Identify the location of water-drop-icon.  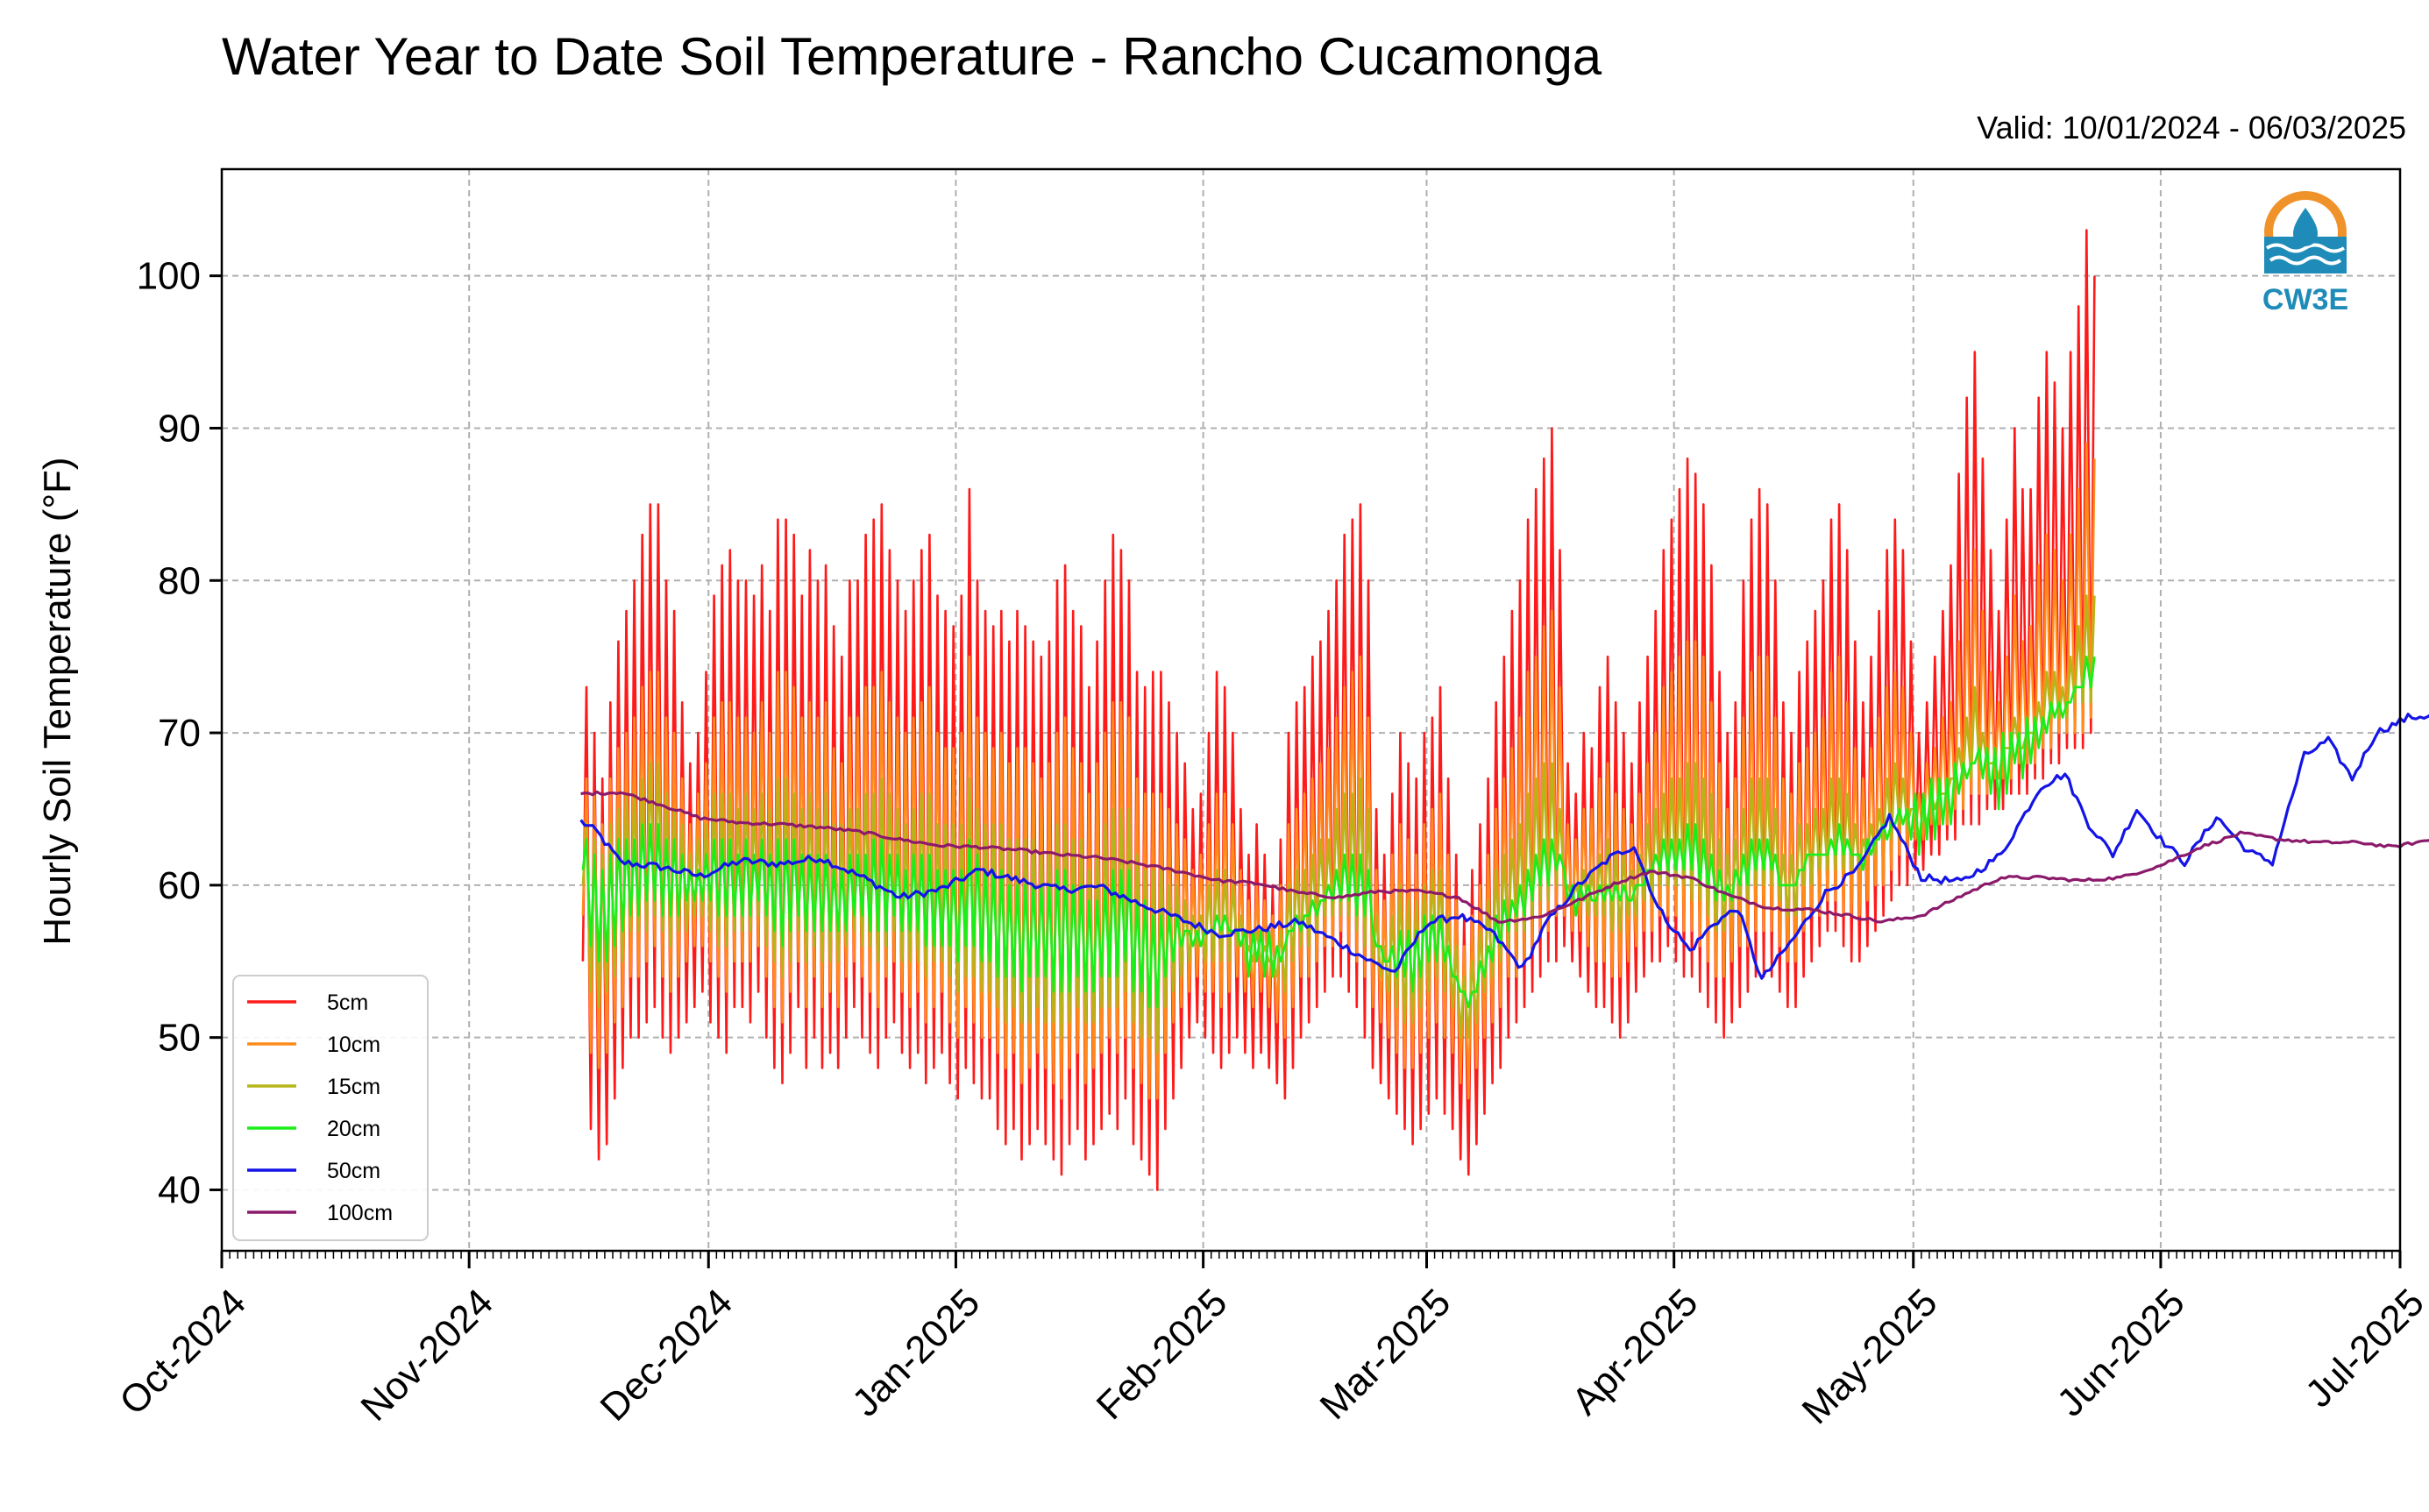
(2305, 227).